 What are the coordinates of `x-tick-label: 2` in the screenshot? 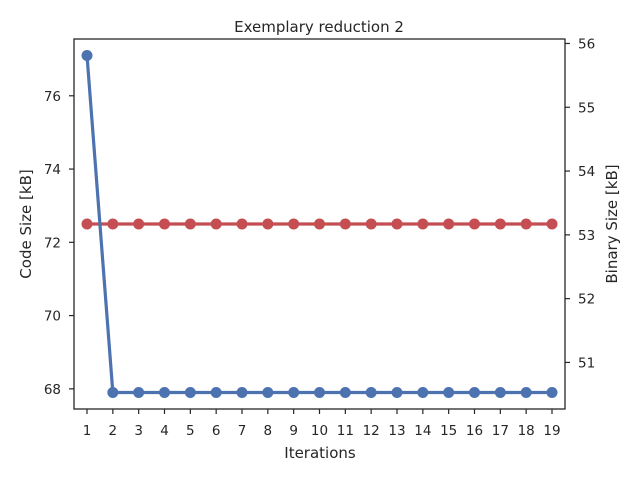 It's located at (113, 431).